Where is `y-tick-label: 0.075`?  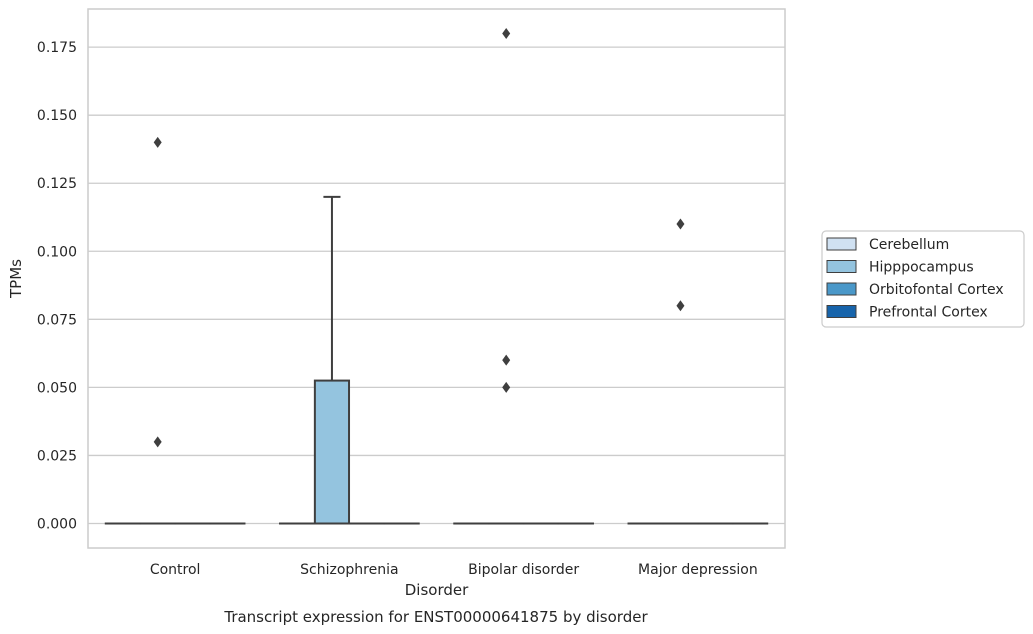 y-tick-label: 0.075 is located at coordinates (57, 320).